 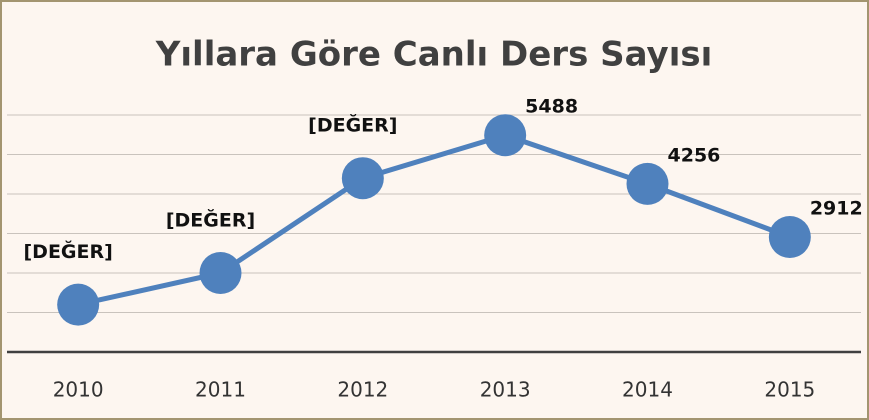 I want to click on data-label: 5488, so click(x=551, y=107).